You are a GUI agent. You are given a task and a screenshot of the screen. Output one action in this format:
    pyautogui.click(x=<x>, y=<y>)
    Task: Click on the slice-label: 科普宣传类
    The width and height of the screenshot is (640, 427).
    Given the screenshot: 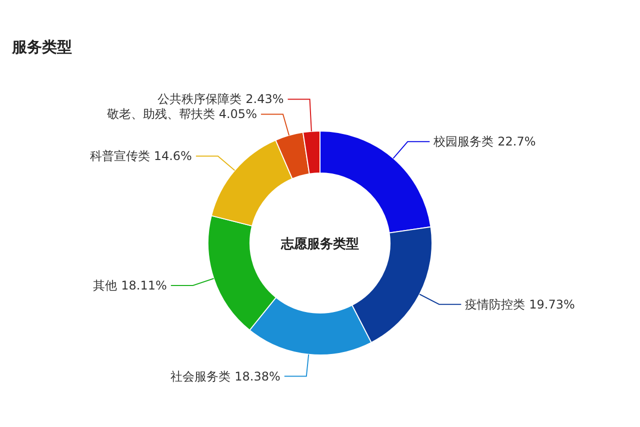 What is the action you would take?
    pyautogui.click(x=120, y=156)
    